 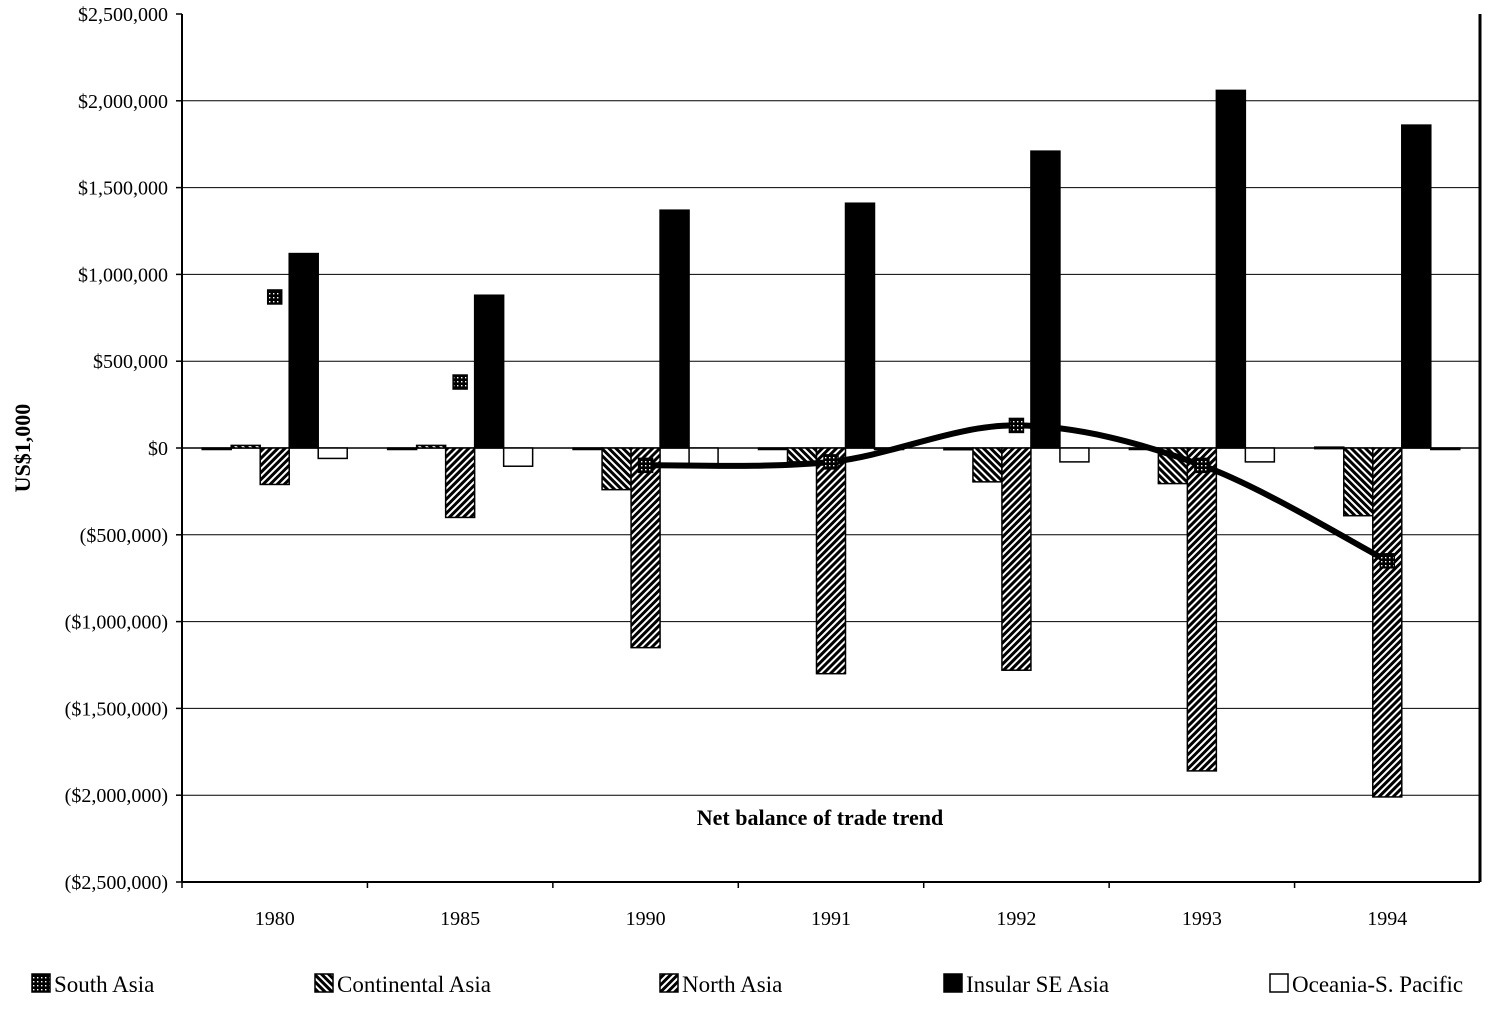 I want to click on bar-continental-asia-1990, so click(x=616, y=469).